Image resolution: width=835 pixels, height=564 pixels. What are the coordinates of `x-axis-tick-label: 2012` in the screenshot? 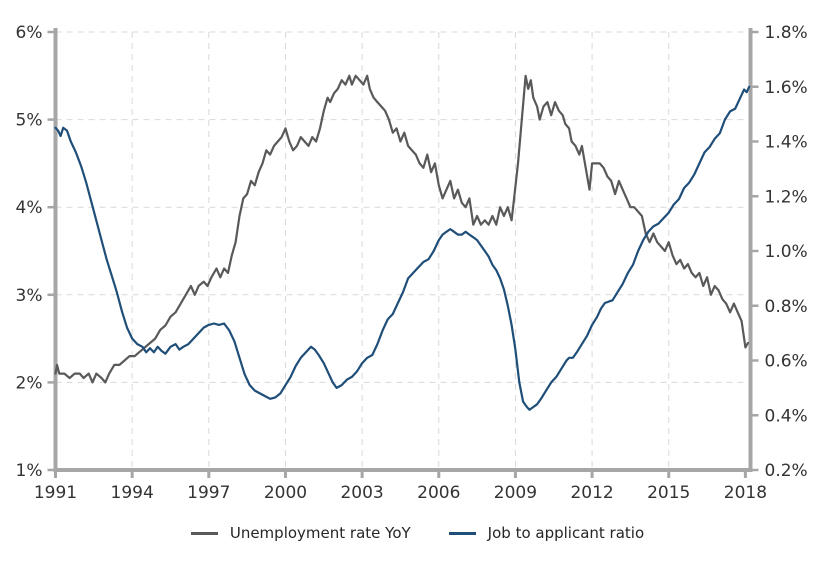 It's located at (591, 493).